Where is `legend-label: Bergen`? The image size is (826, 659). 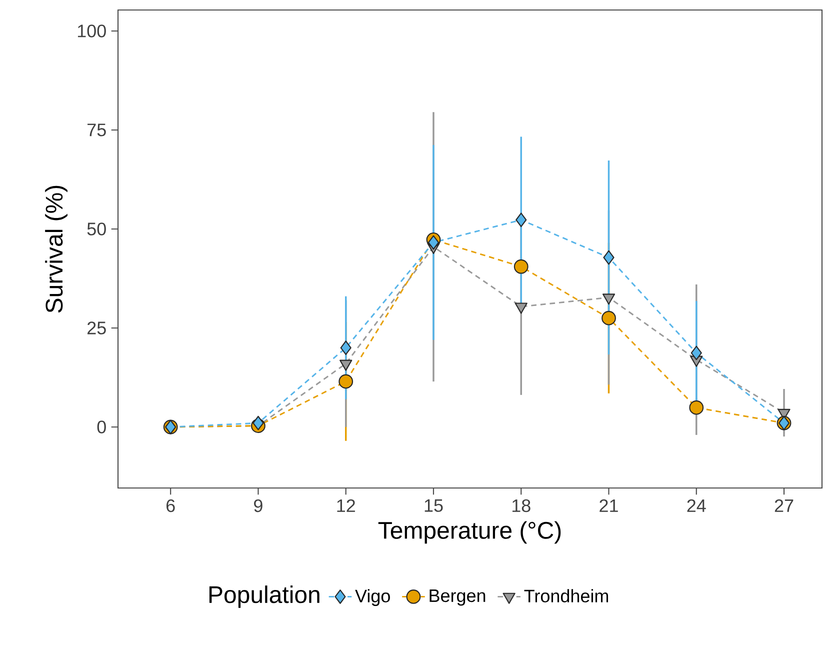 legend-label: Bergen is located at coordinates (458, 598).